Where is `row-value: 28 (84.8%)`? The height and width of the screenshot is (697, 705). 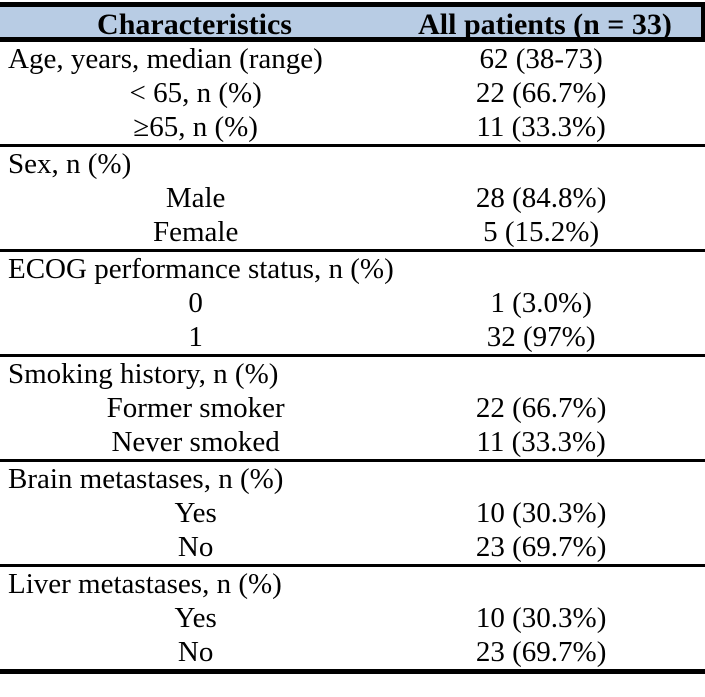
row-value: 28 (84.8%) is located at coordinates (541, 198).